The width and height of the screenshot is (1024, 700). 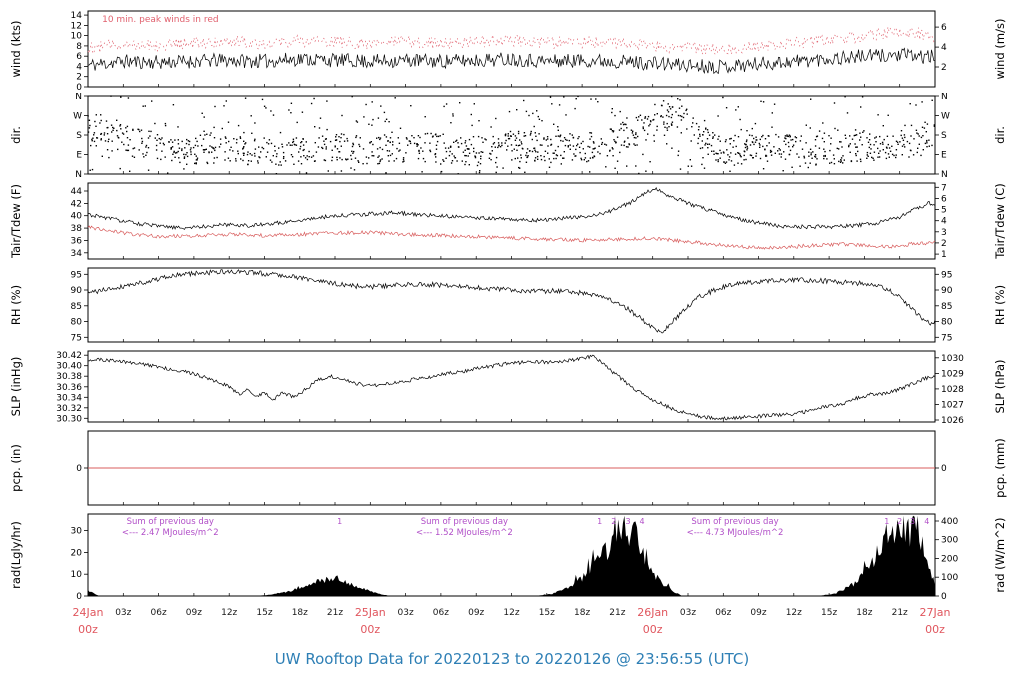 What do you see at coordinates (511, 135) in the screenshot?
I see `series-wind_dir` at bounding box center [511, 135].